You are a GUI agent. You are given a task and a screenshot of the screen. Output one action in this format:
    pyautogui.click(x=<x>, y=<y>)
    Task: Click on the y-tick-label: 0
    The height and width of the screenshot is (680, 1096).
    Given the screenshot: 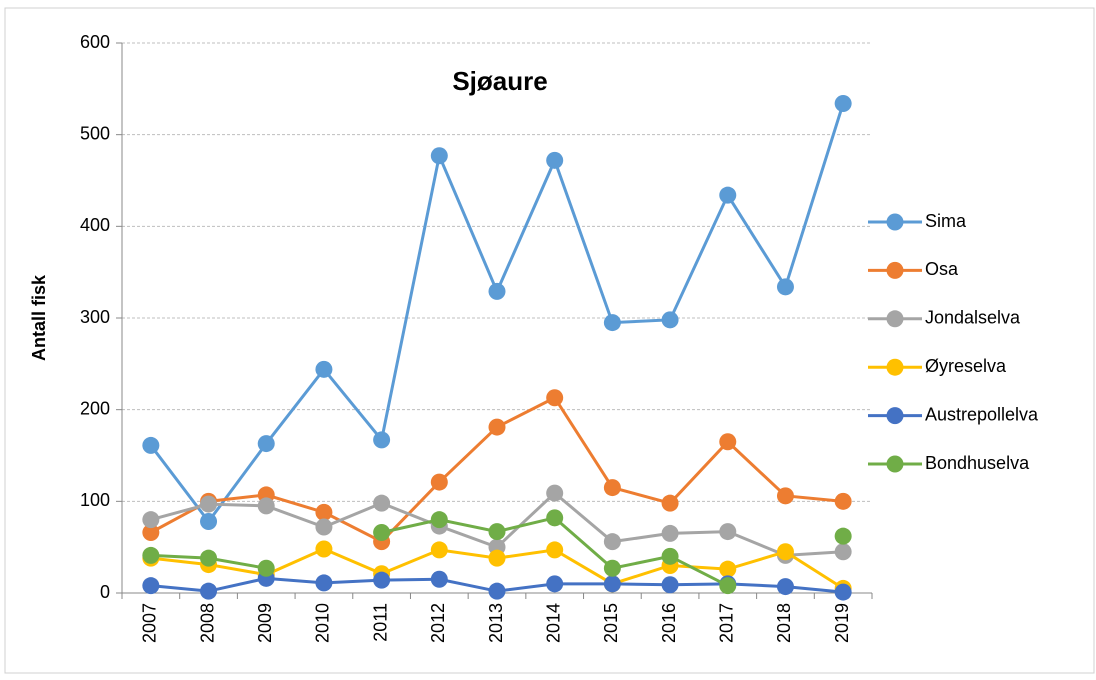 What is the action you would take?
    pyautogui.click(x=105, y=592)
    